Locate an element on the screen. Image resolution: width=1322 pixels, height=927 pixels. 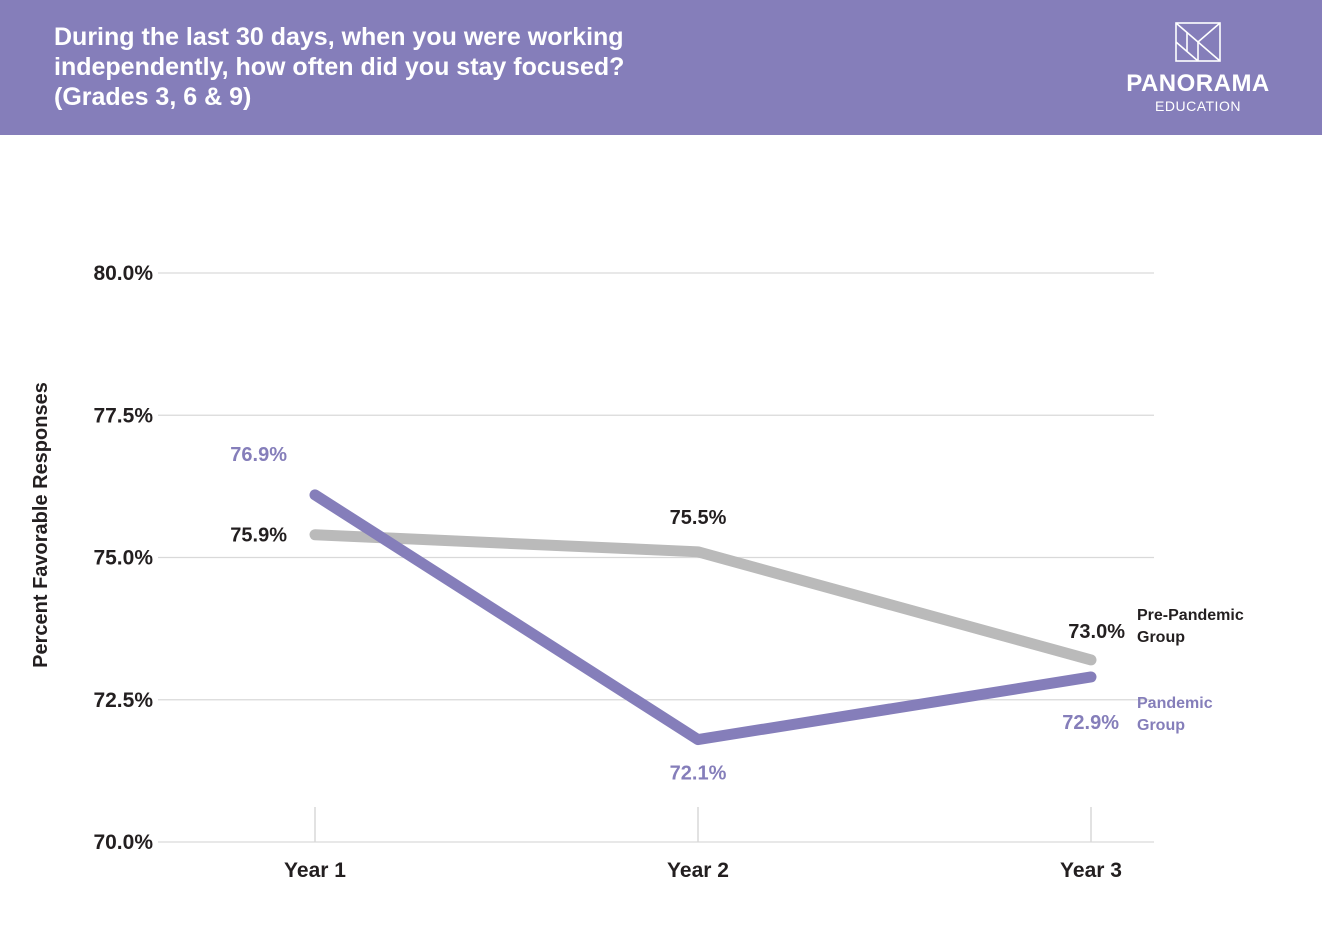
title-line-3: (Grades 3, 6 & 9) is located at coordinates (153, 97).